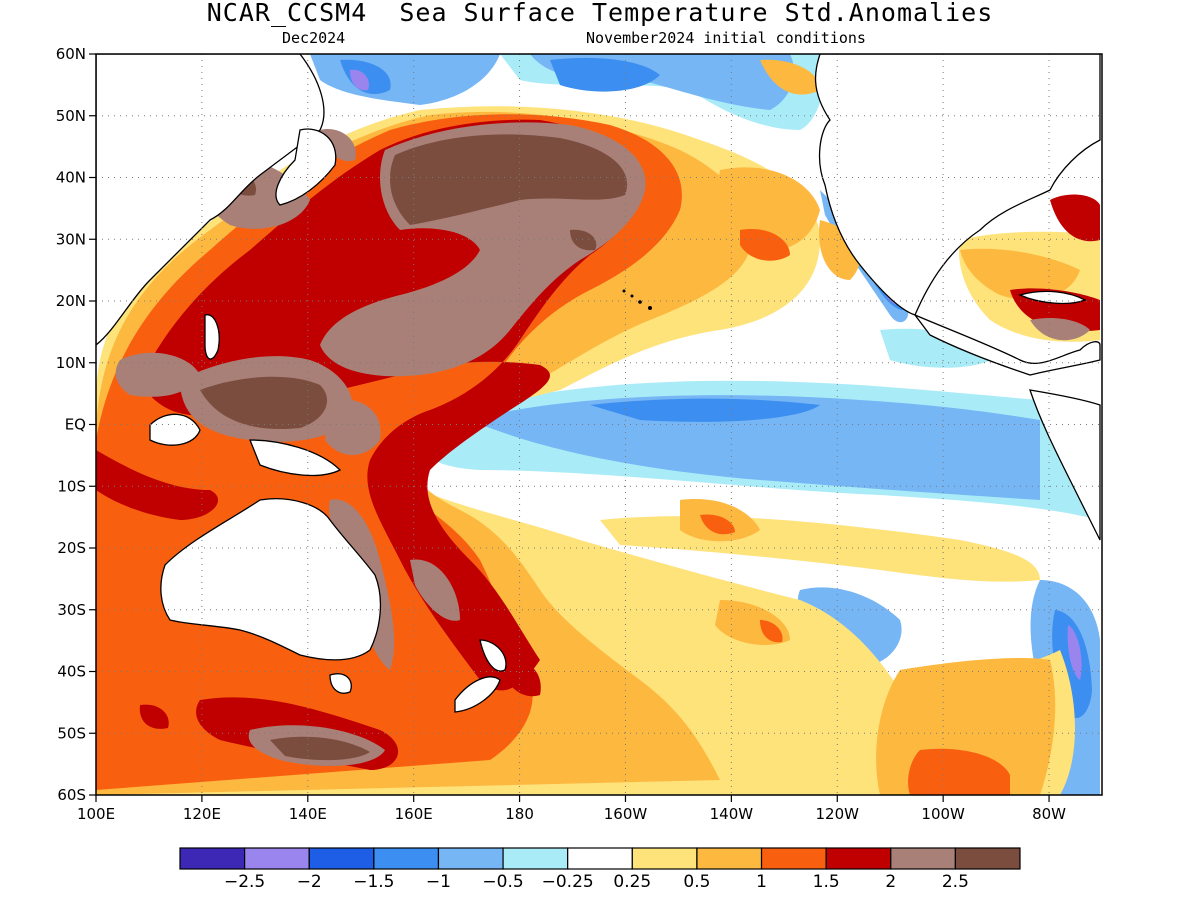 Image resolution: width=1200 pixels, height=900 pixels. Describe the element at coordinates (571, 809) in the screenshot. I see `longitude-axis: 100E 120E 140E 160E 180 160W 140W 120W 100W 80W` at that location.